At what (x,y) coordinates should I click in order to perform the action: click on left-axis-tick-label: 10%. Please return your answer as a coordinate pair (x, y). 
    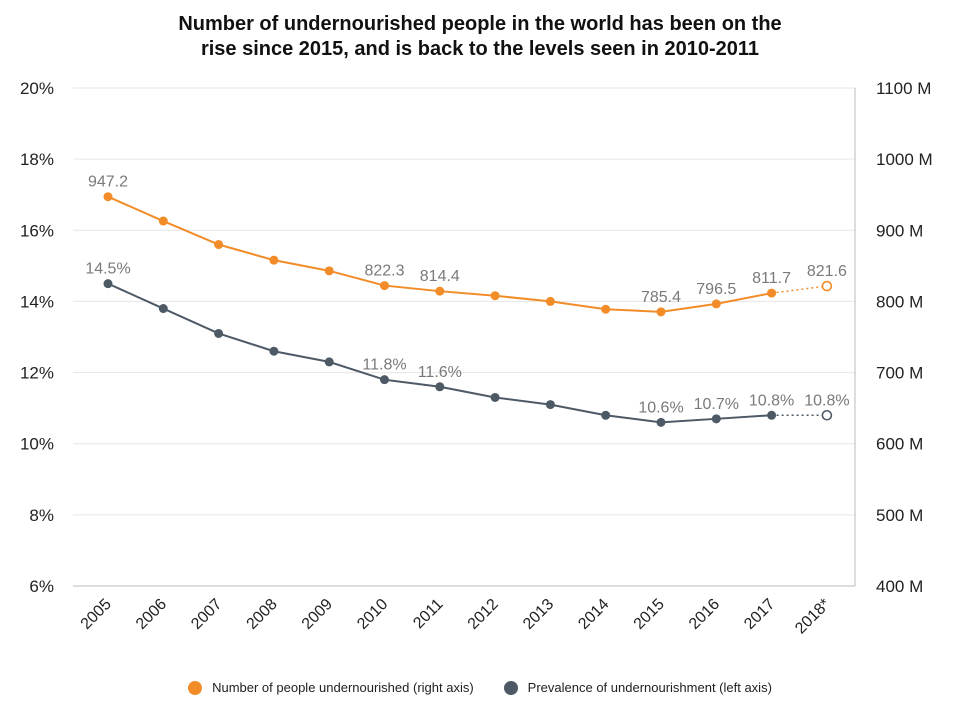
    Looking at the image, I should click on (37, 444).